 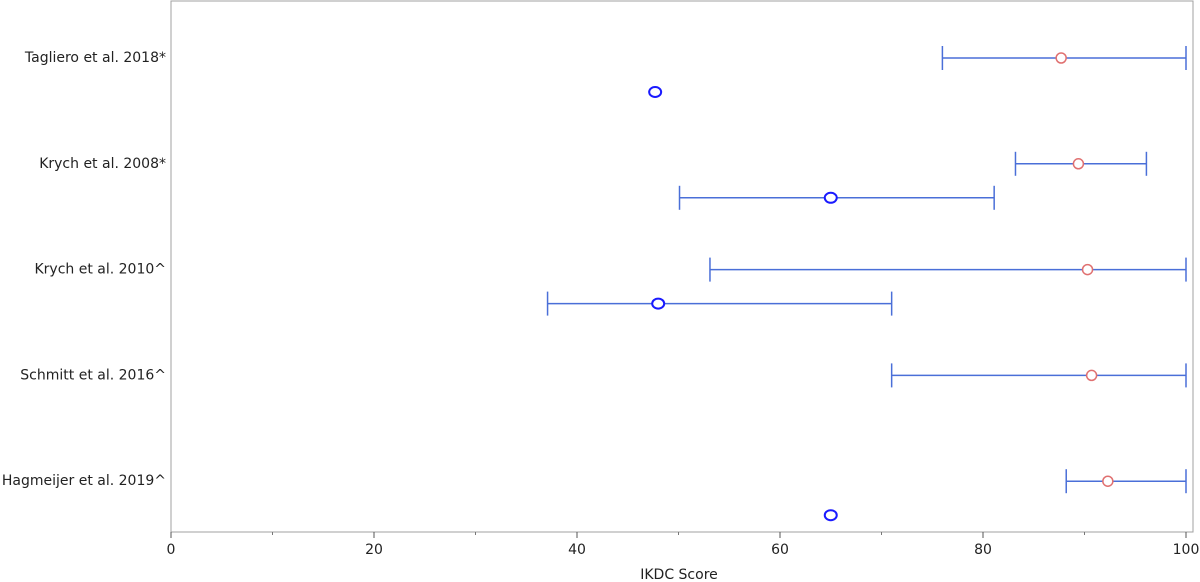 What do you see at coordinates (100, 270) in the screenshot?
I see `category-label: Krych et al. 2010^` at bounding box center [100, 270].